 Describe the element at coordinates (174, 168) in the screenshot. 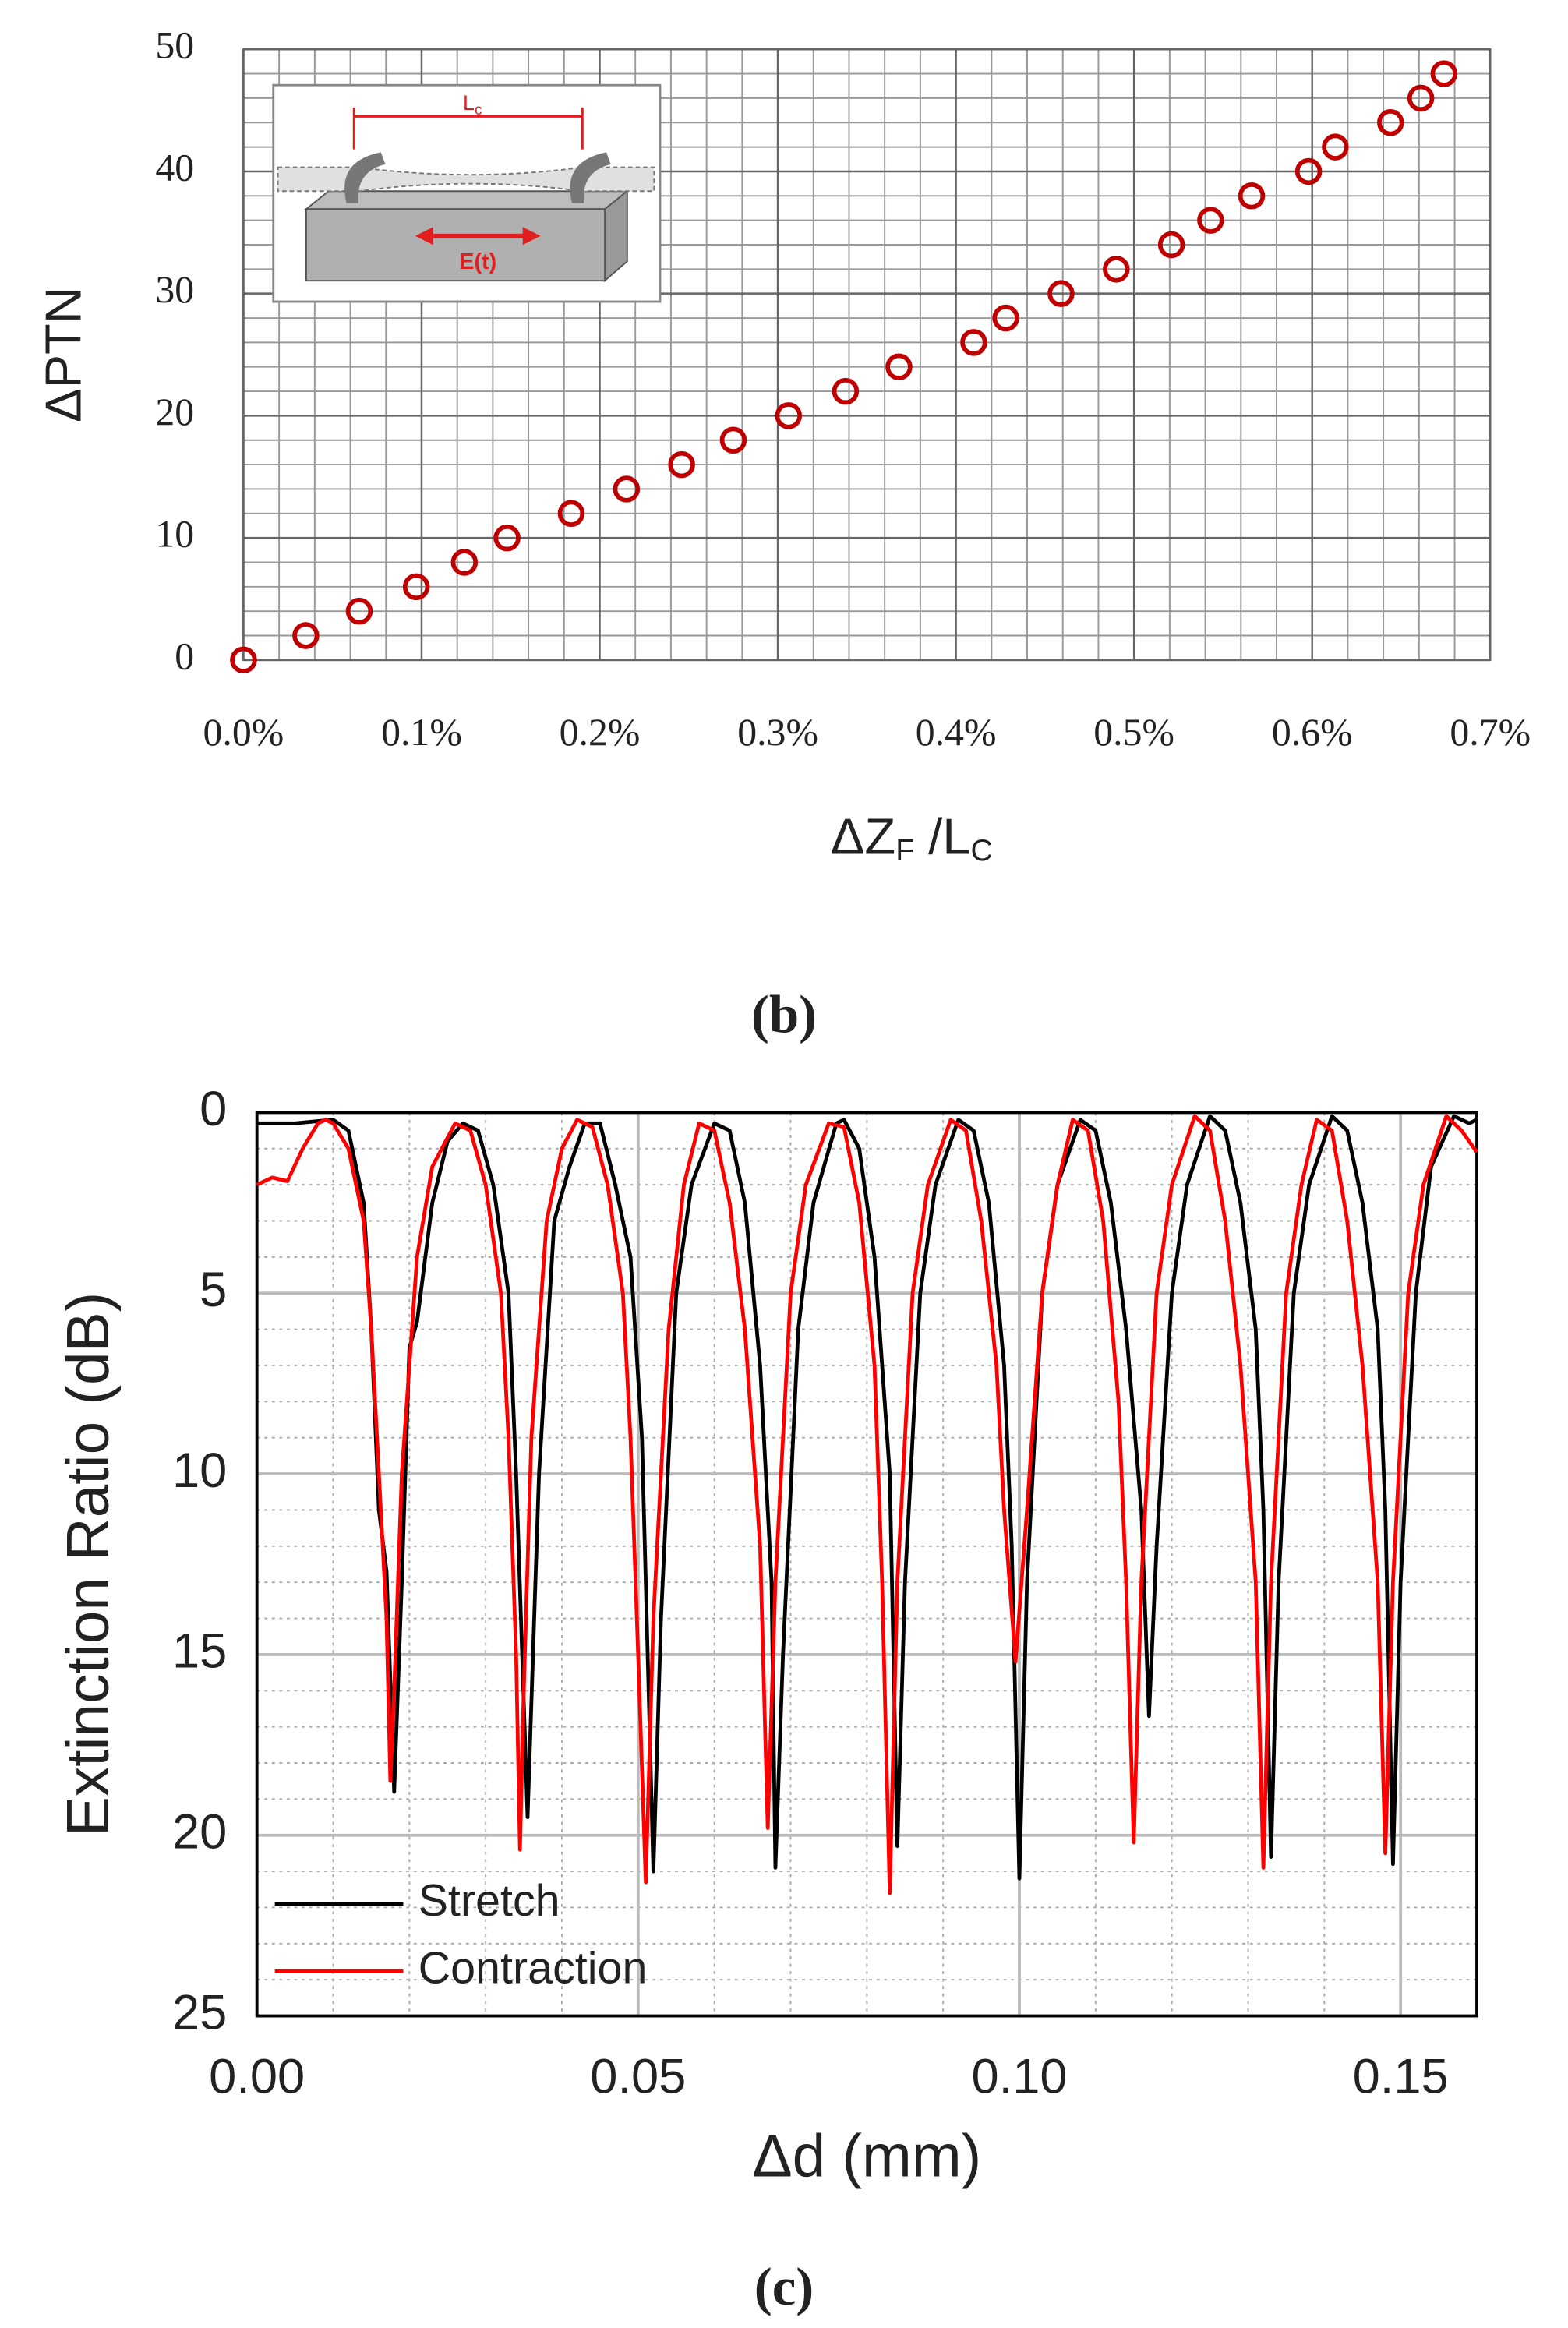

I see `y-tick-label: 40` at that location.